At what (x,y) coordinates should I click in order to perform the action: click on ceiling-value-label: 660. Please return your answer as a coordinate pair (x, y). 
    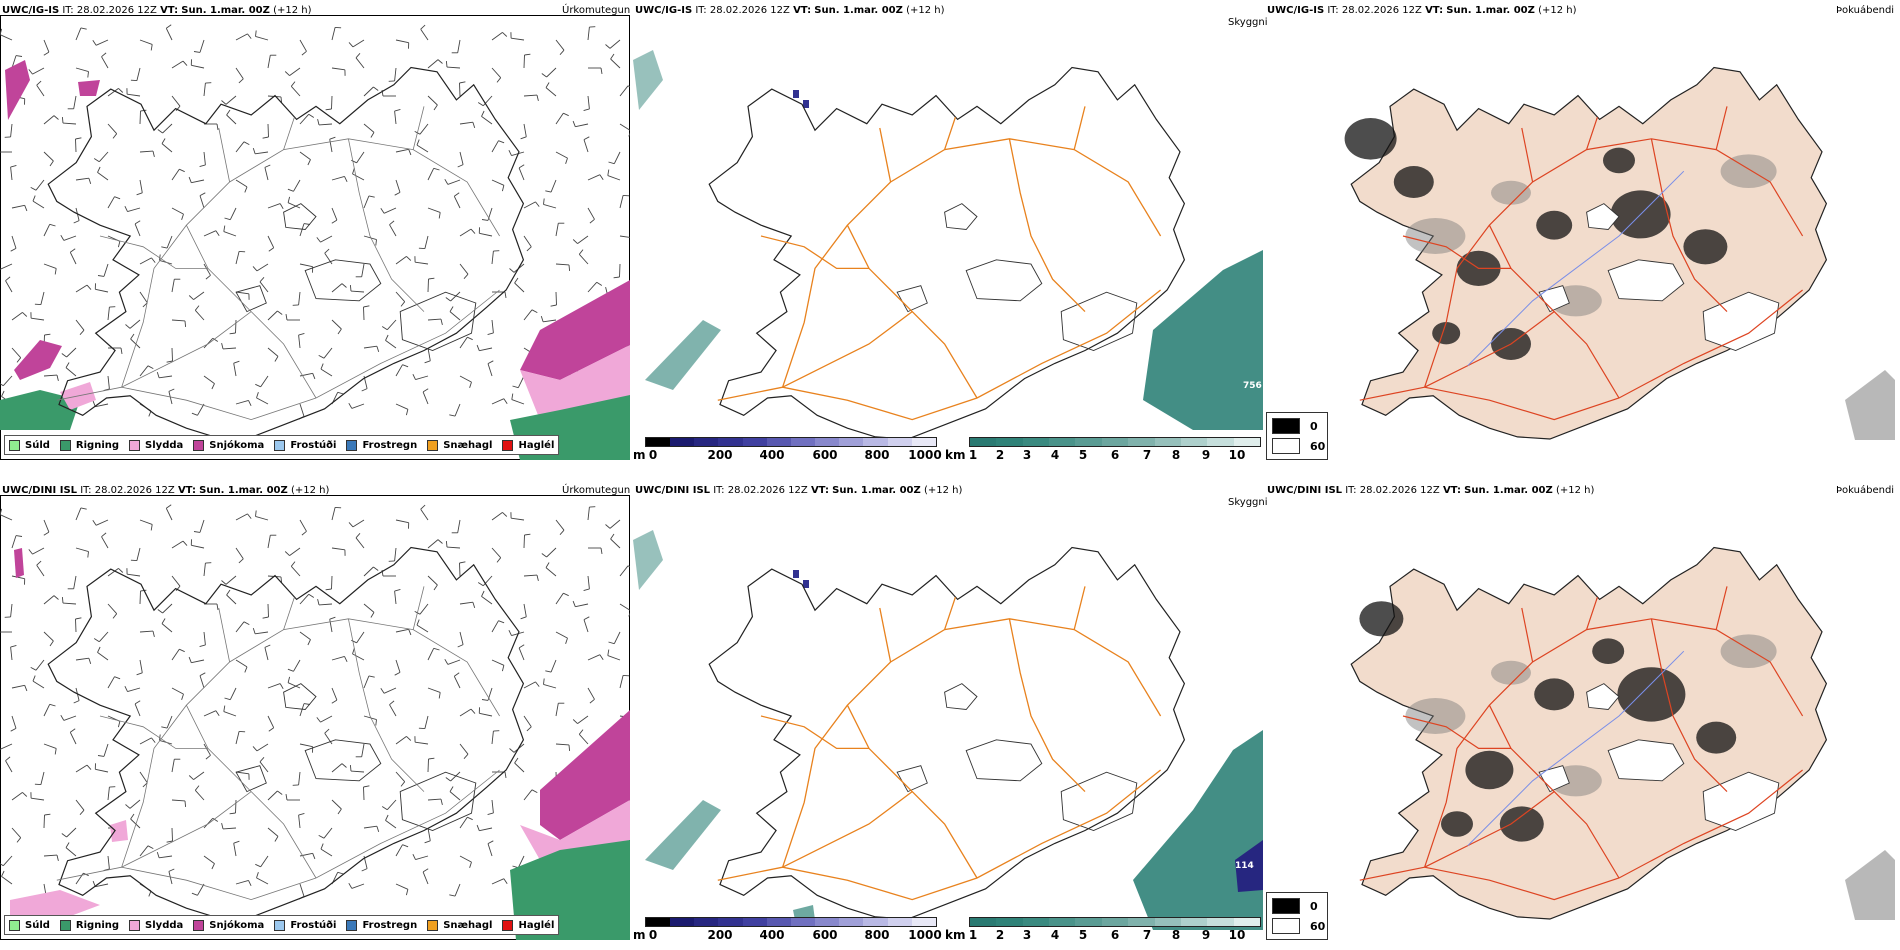
    Looking at the image, I should click on (658, 426).